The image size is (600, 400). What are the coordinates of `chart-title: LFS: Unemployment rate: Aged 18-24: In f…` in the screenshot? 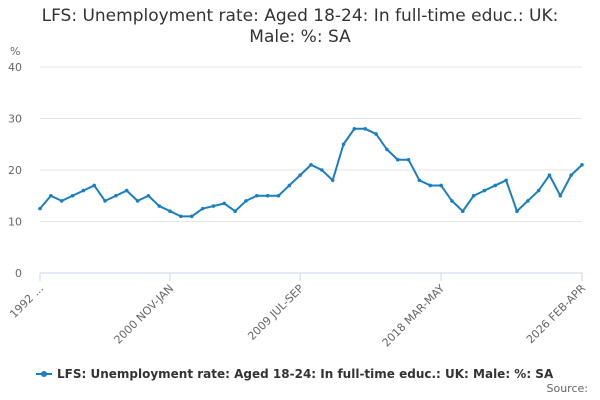 It's located at (300, 26).